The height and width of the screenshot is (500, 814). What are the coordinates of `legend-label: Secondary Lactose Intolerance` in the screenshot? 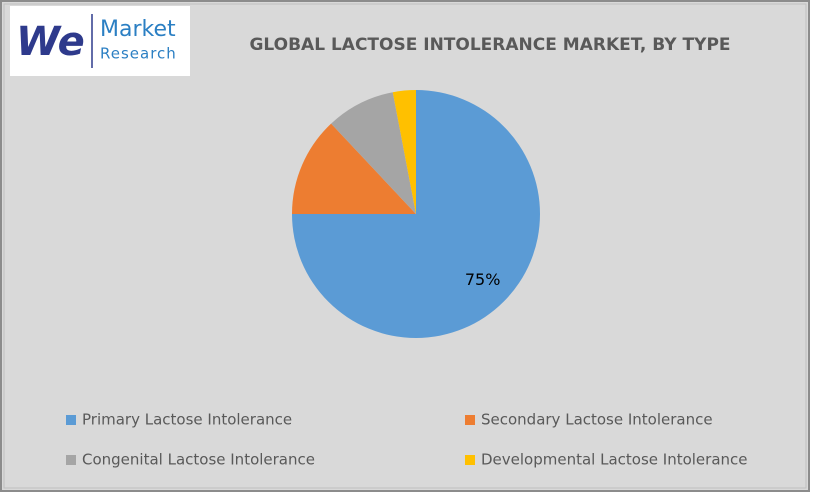 It's located at (597, 420).